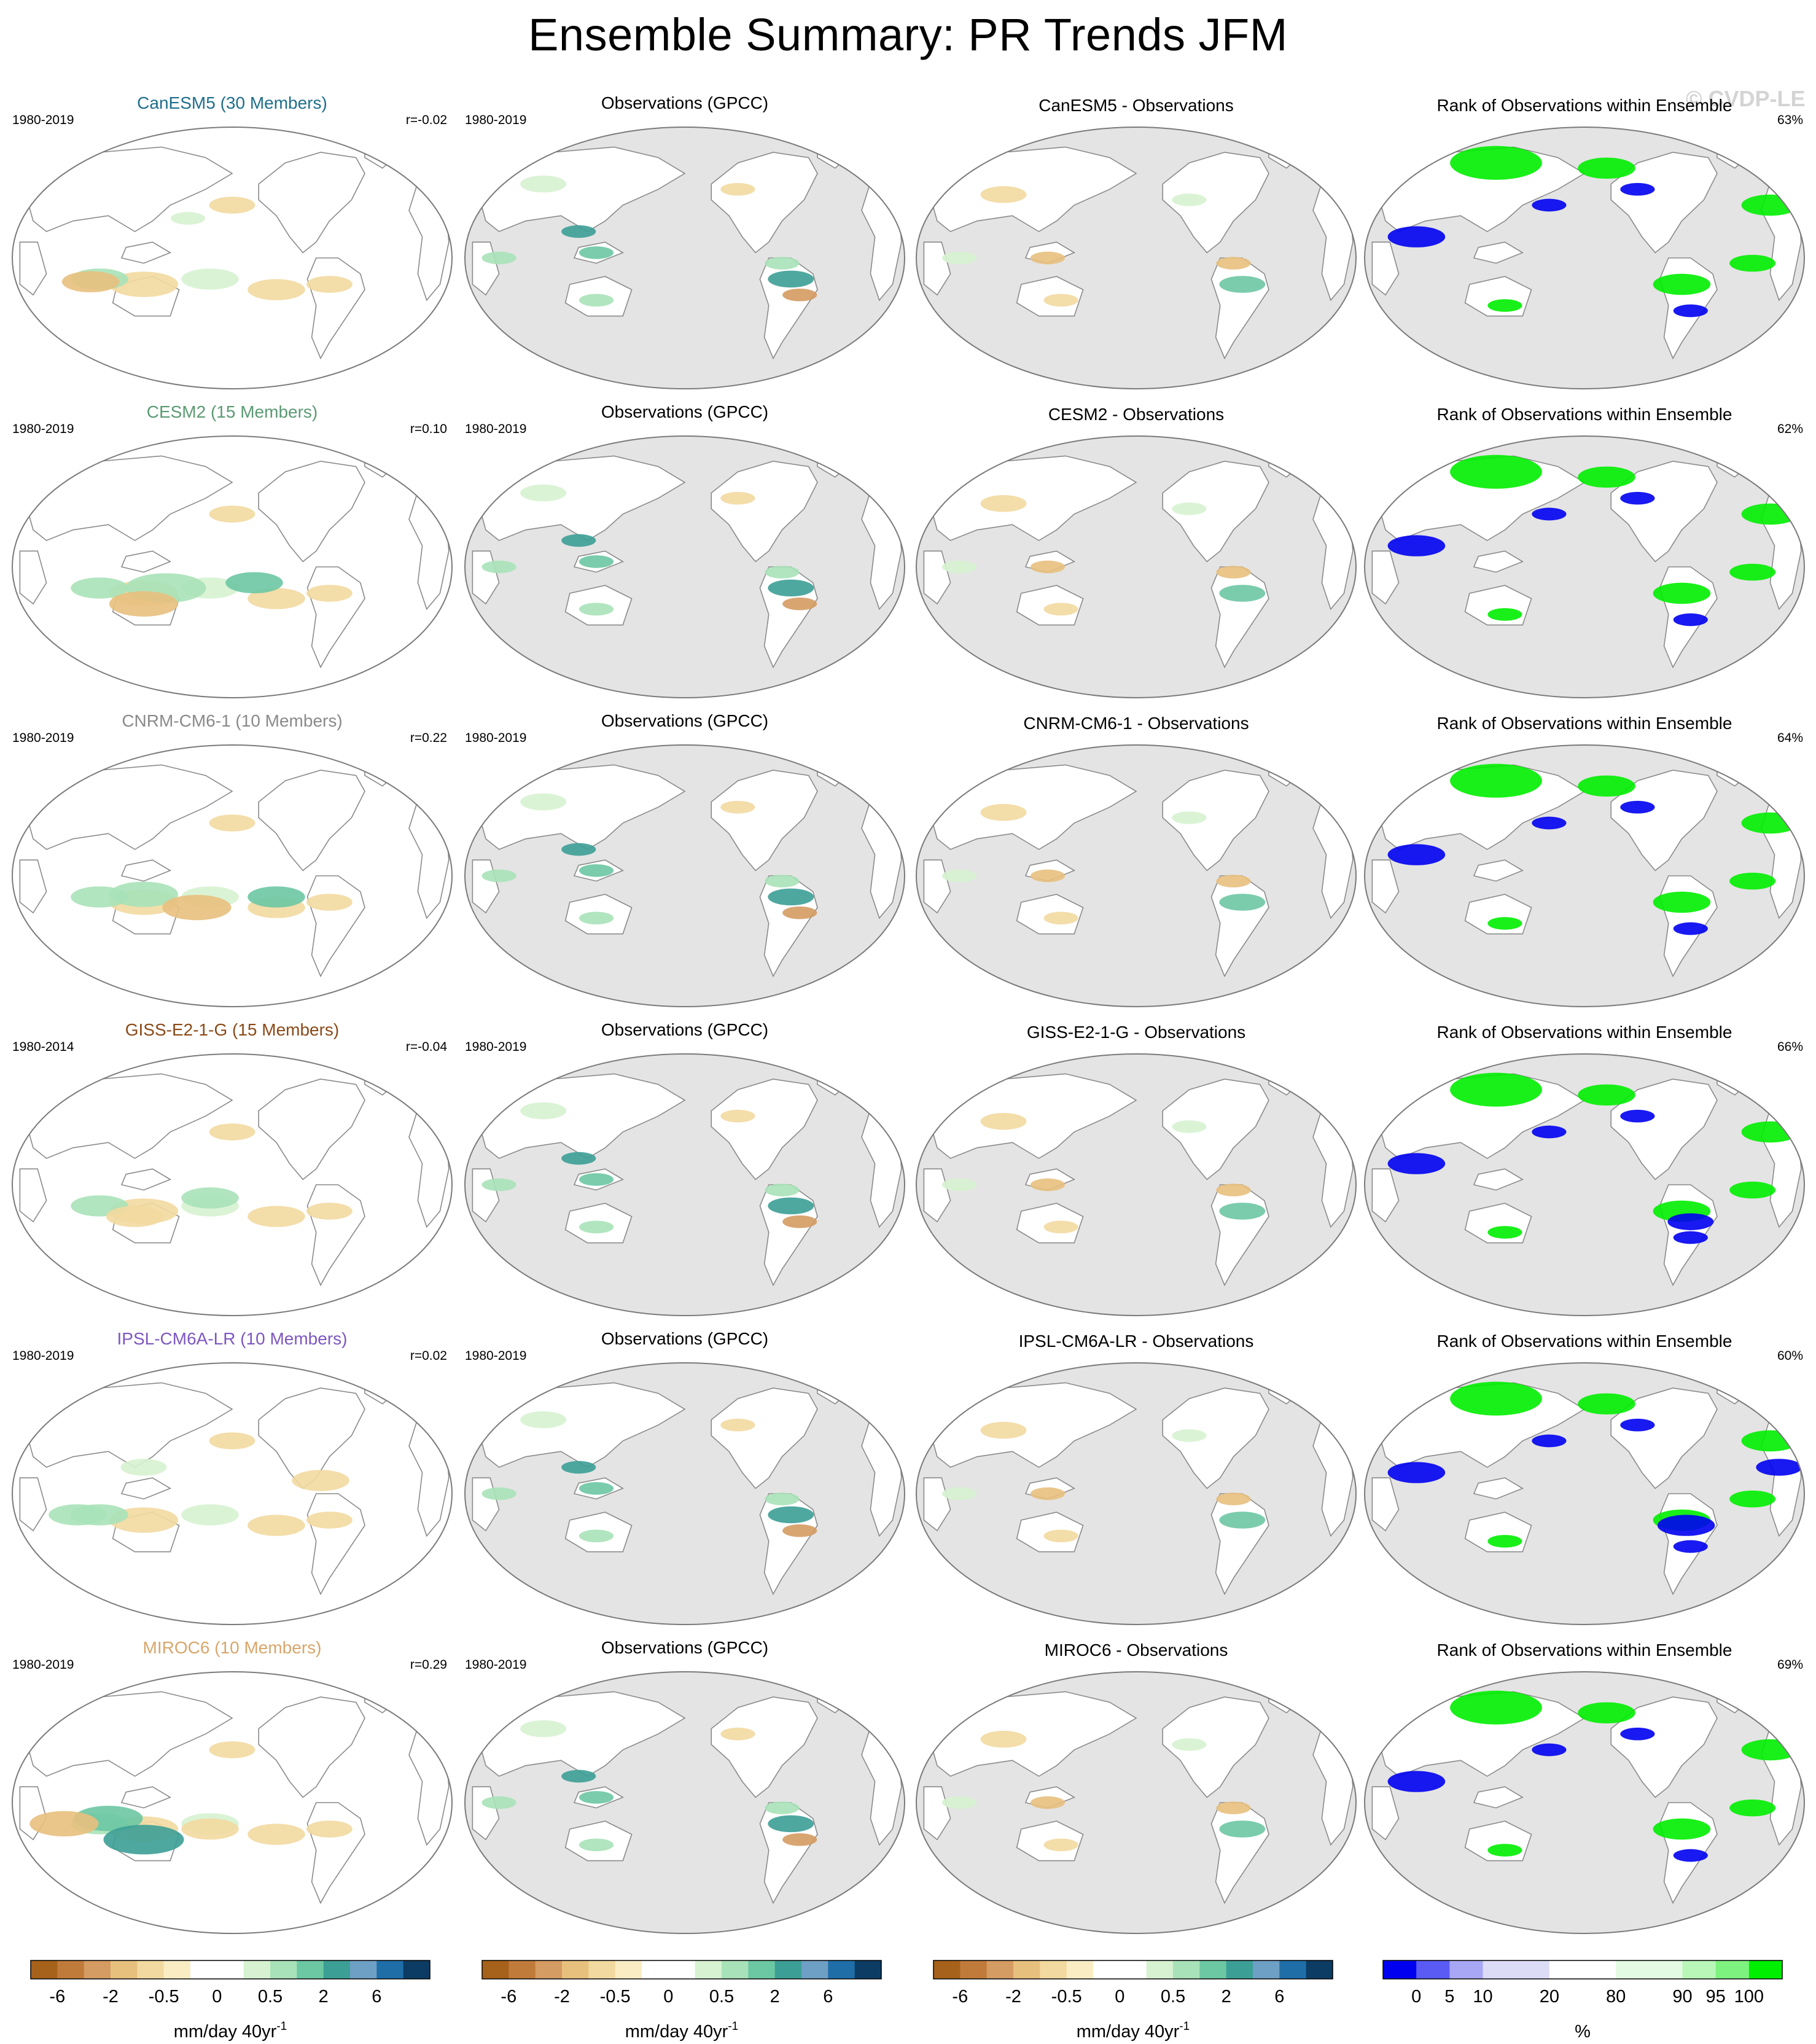 This screenshot has width=1816, height=2044. I want to click on panel-r4-c2: Observations (GPCC) 1980-2019, so click(684, 1168).